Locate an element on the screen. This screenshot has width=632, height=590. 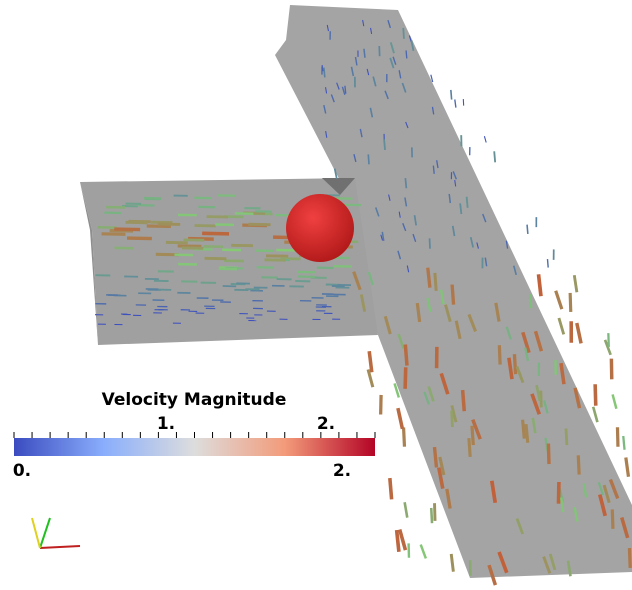
legend-label: 2. is located at coordinates (326, 424).